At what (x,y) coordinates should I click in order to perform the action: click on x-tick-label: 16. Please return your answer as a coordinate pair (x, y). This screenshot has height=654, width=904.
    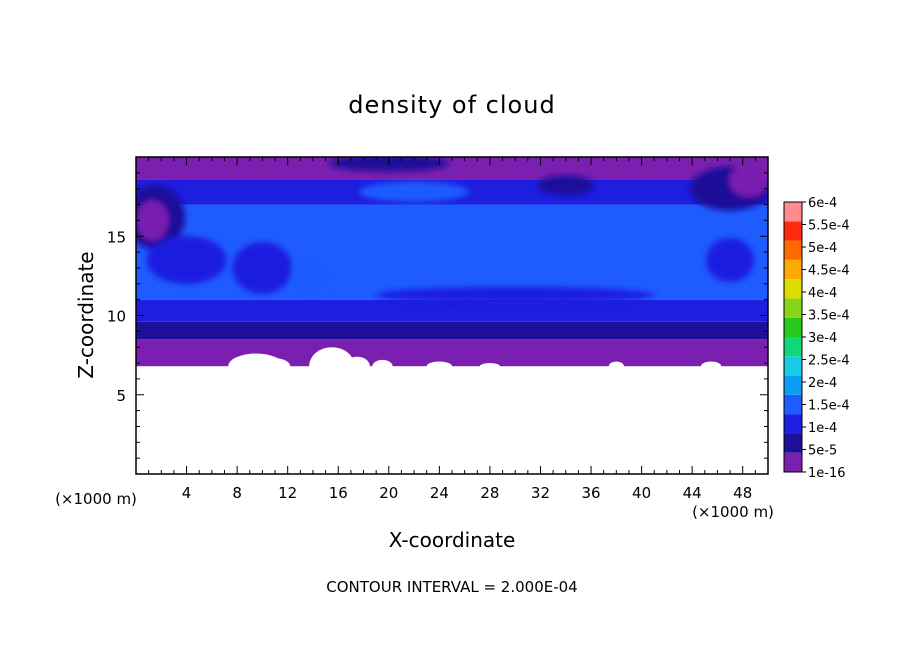
    Looking at the image, I should click on (338, 493).